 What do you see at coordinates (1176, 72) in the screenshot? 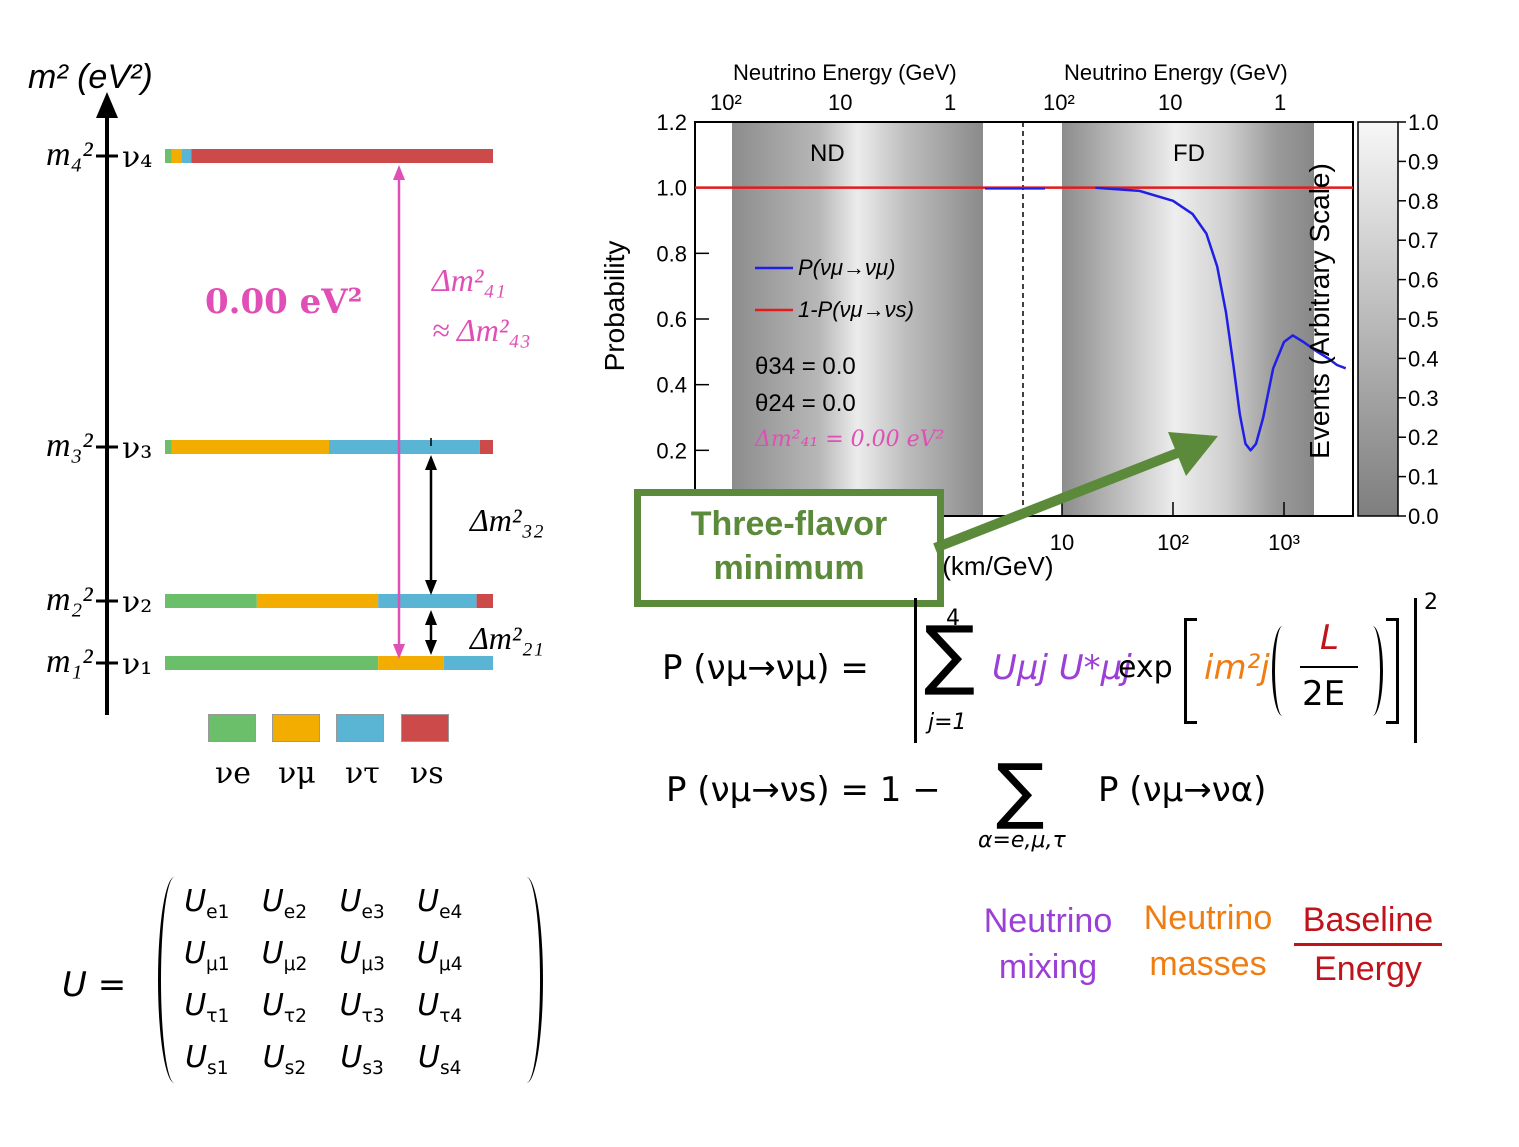
I see `top-axis-label-fd: Neutrino Energy (GeV)` at bounding box center [1176, 72].